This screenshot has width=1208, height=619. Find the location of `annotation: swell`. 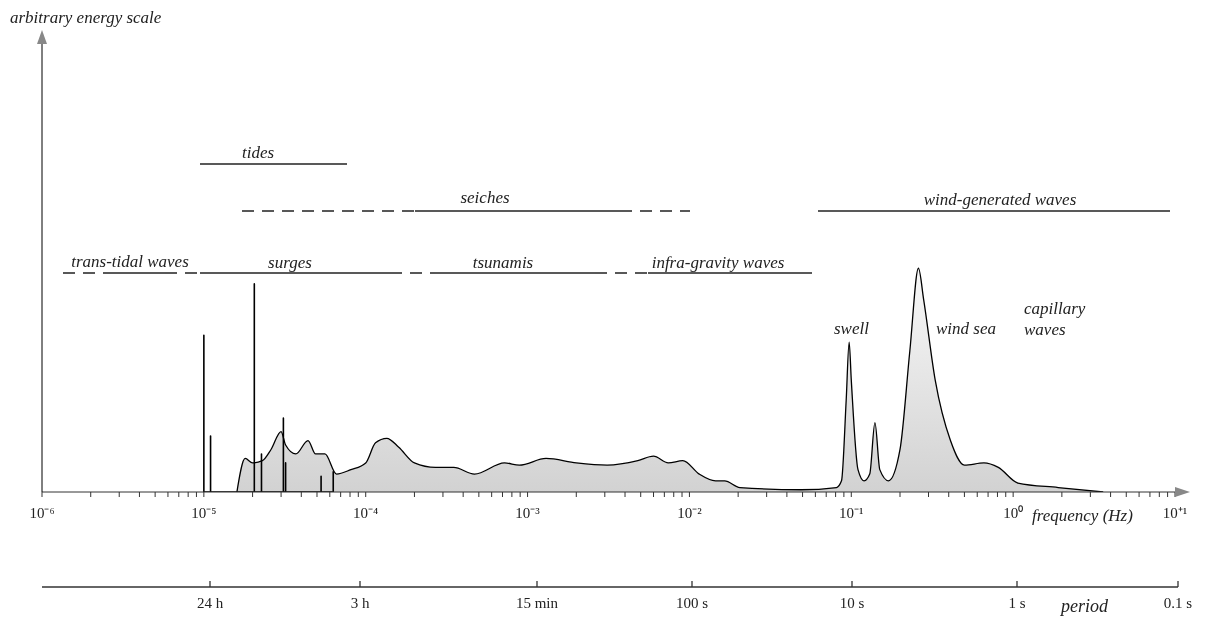

annotation: swell is located at coordinates (851, 329).